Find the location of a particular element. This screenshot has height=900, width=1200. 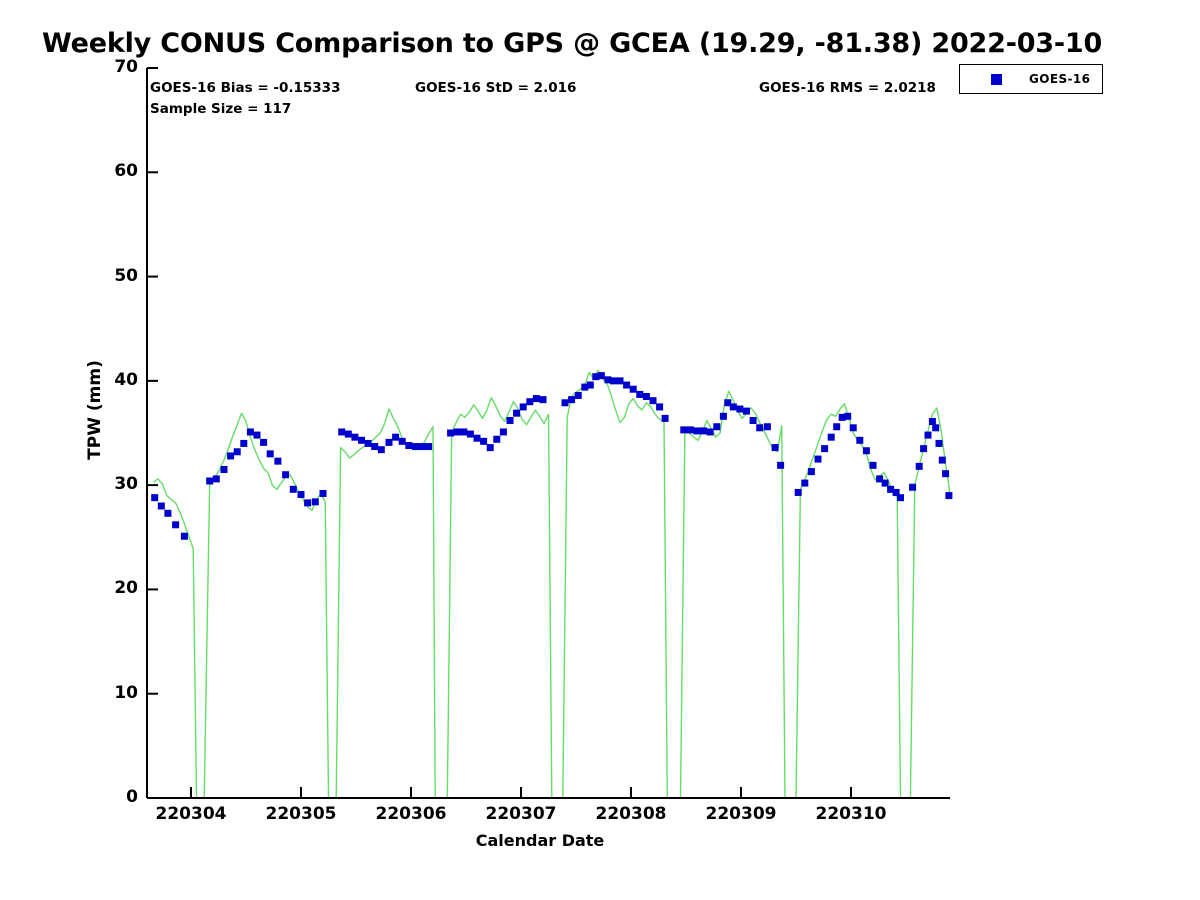

stat-sample-size: Sample Size = 117 is located at coordinates (221, 109).